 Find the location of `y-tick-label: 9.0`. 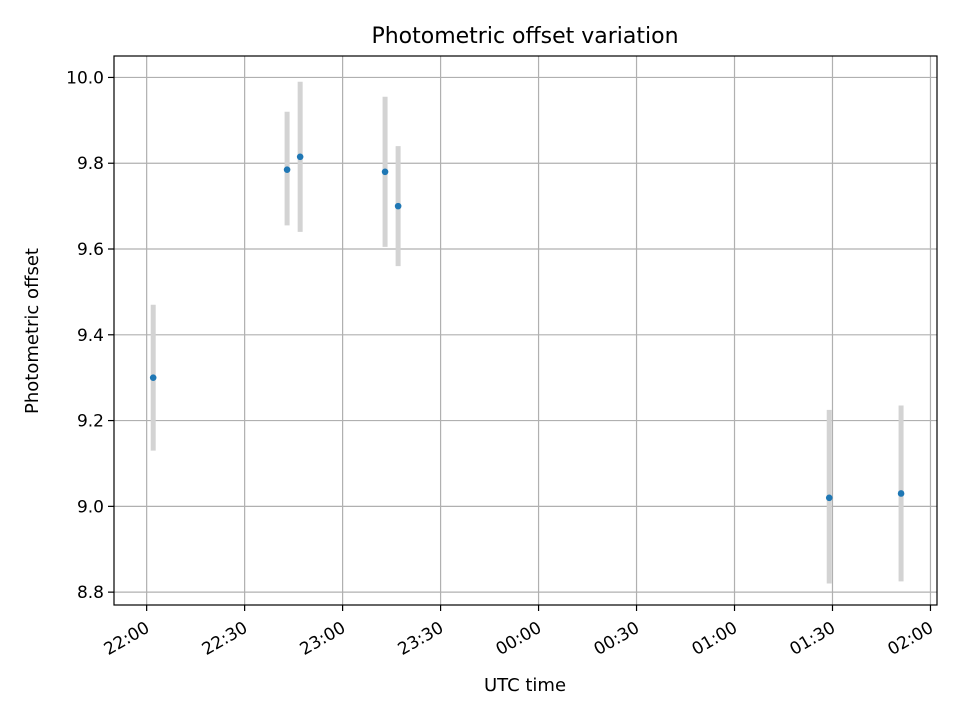

y-tick-label: 9.0 is located at coordinates (90, 507).